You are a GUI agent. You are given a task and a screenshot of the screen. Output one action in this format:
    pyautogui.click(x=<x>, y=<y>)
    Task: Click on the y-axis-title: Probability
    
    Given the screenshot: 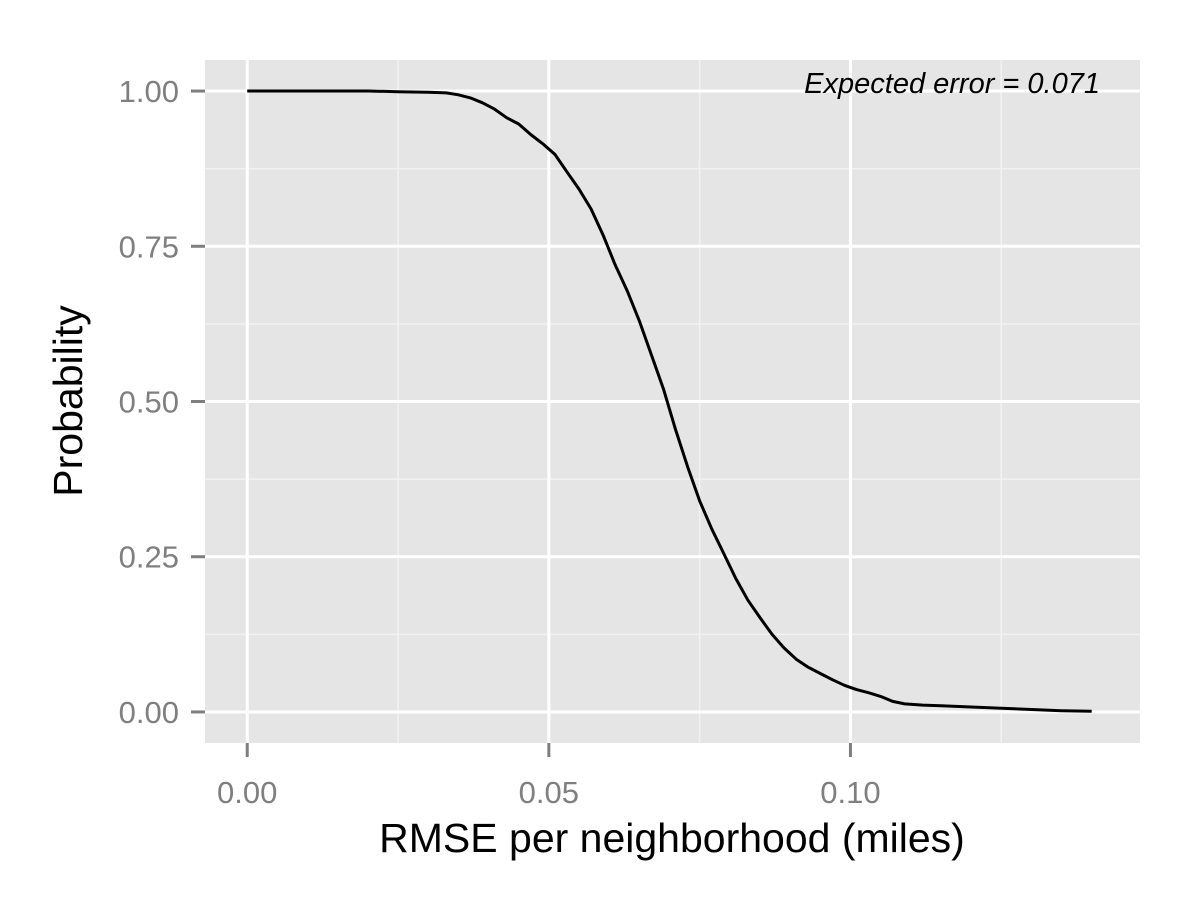 What is the action you would take?
    pyautogui.click(x=68, y=401)
    